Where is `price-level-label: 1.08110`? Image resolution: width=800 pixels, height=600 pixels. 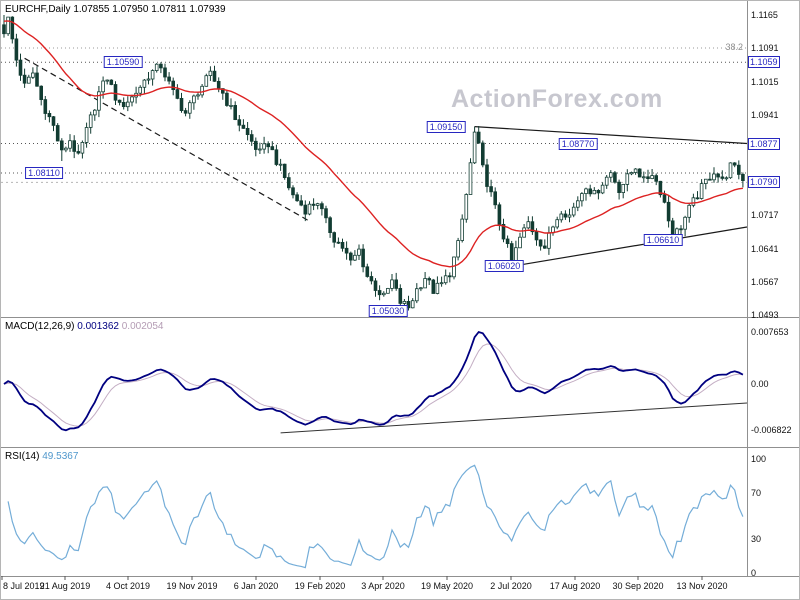 price-level-label: 1.08110 is located at coordinates (44, 173).